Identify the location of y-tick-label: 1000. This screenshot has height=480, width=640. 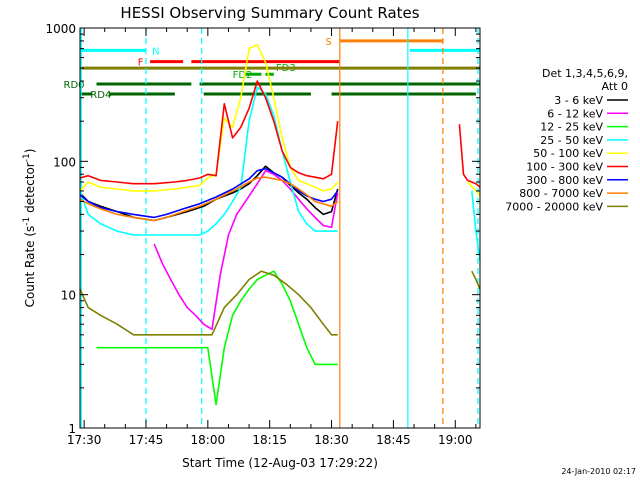
(60, 29).